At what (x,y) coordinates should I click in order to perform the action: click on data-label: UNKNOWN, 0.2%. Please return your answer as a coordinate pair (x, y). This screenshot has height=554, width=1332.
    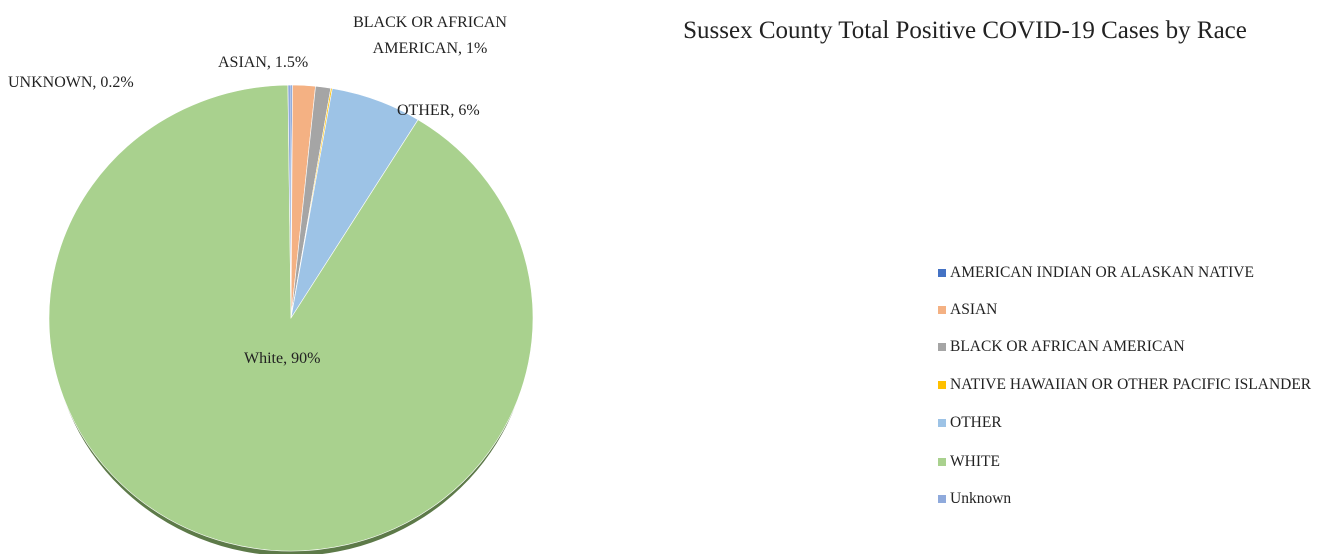
    Looking at the image, I should click on (71, 82).